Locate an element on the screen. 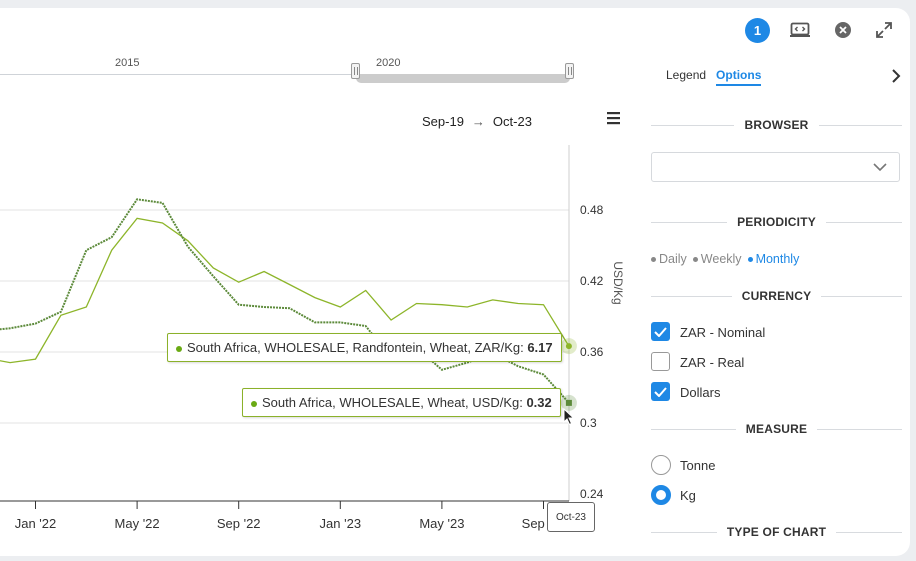 The height and width of the screenshot is (561, 916). y-tick-label: 0.48 is located at coordinates (592, 210).